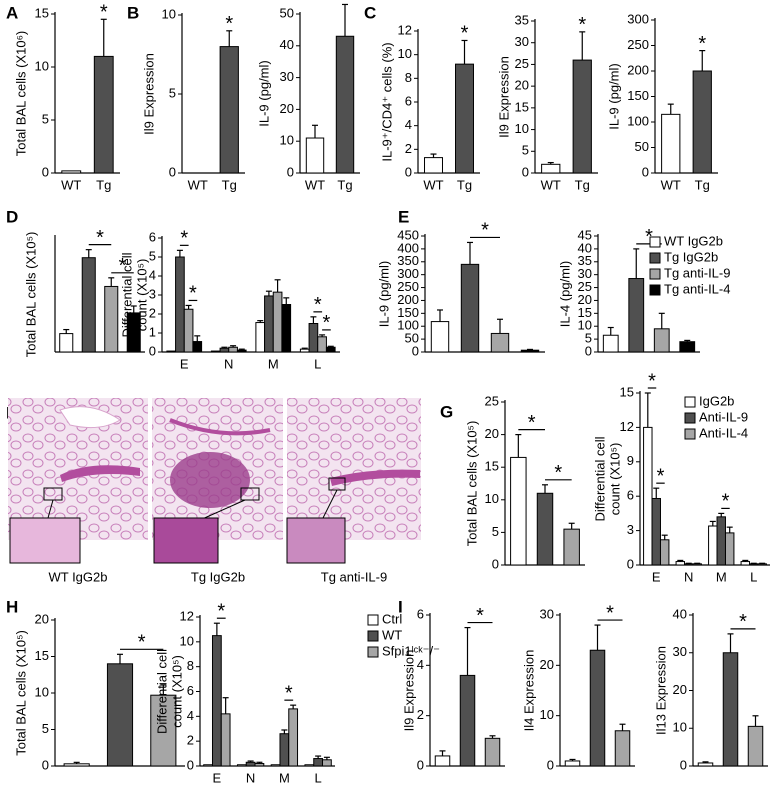  Describe the element at coordinates (492, 400) in the screenshot. I see `y-tick-label: 25` at that location.